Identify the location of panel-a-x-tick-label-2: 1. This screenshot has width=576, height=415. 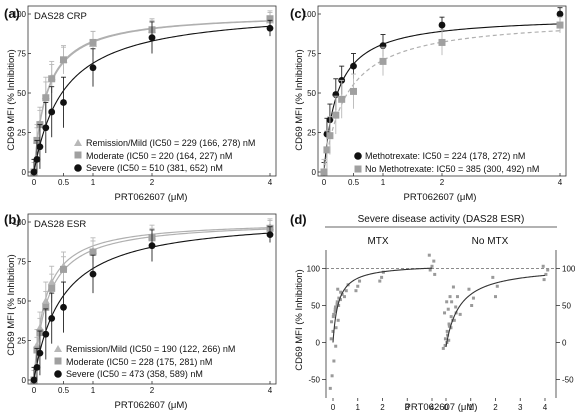
(93, 182).